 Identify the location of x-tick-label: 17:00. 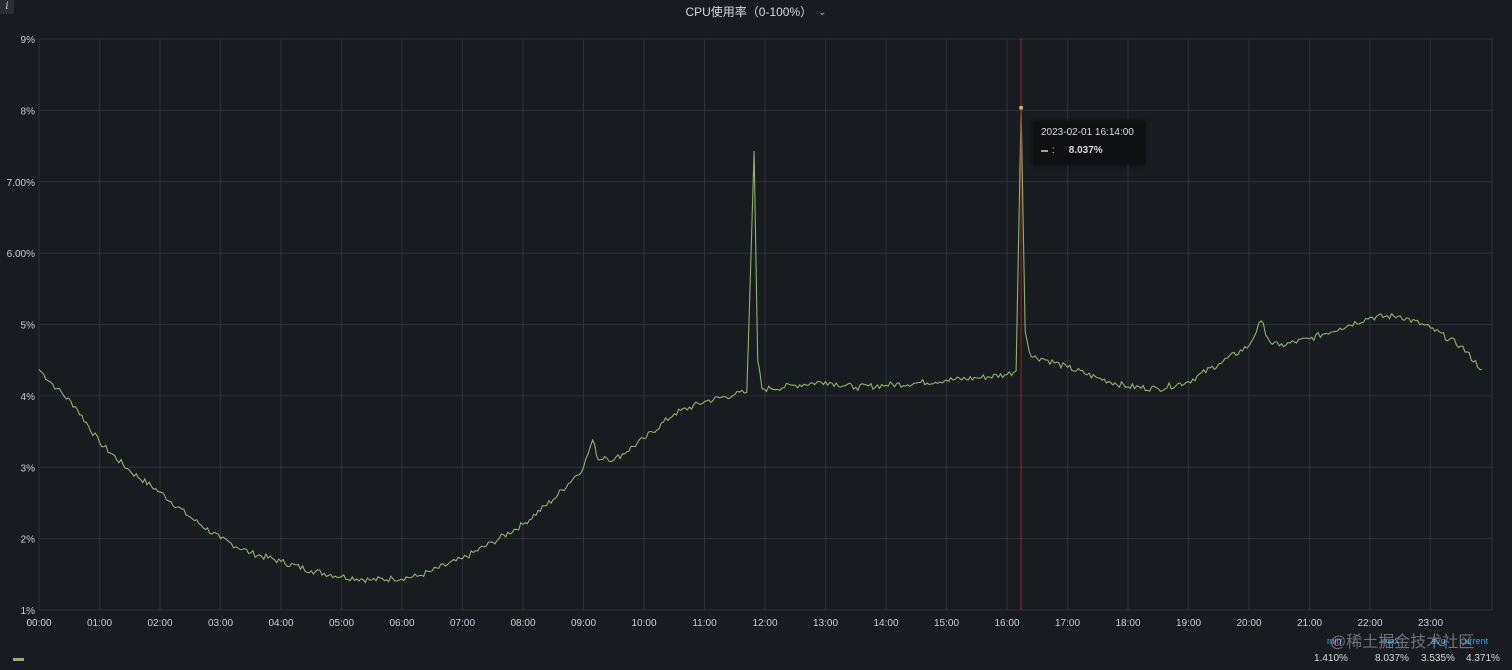
(1067, 623).